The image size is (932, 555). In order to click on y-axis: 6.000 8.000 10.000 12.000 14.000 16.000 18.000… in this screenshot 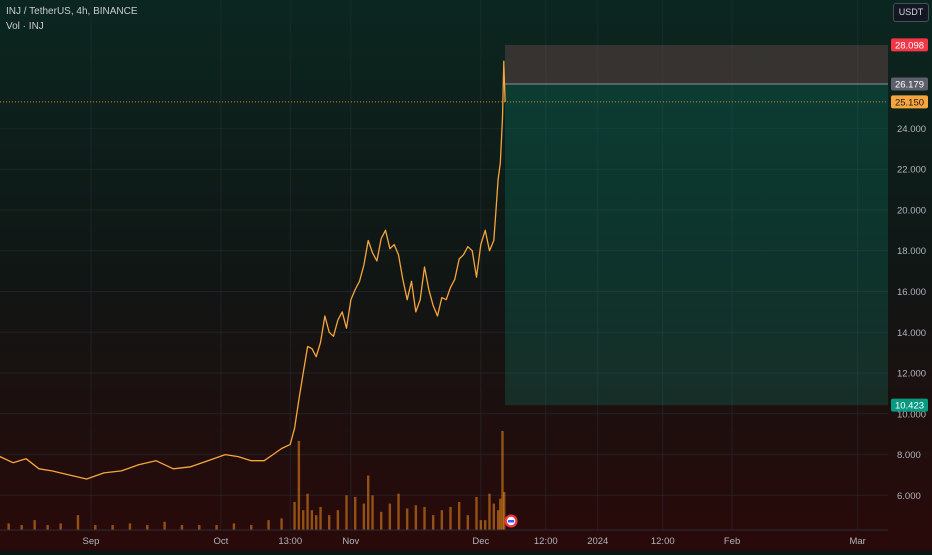, I will do `click(911, 313)`.